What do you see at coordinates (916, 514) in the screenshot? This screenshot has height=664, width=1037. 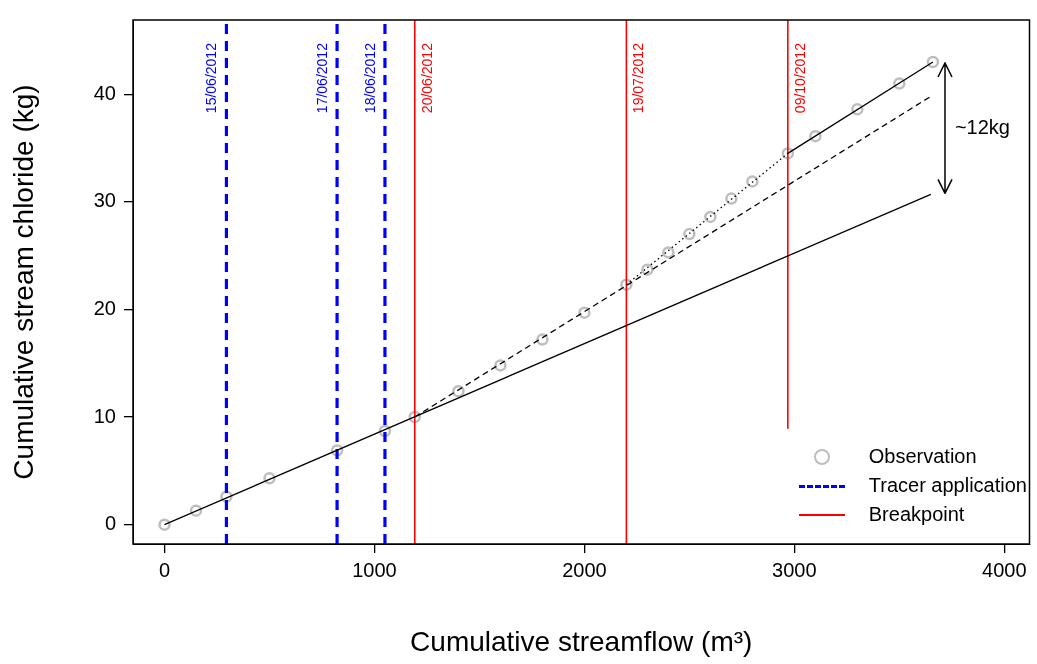 I see `legend-label: Breakpoint` at bounding box center [916, 514].